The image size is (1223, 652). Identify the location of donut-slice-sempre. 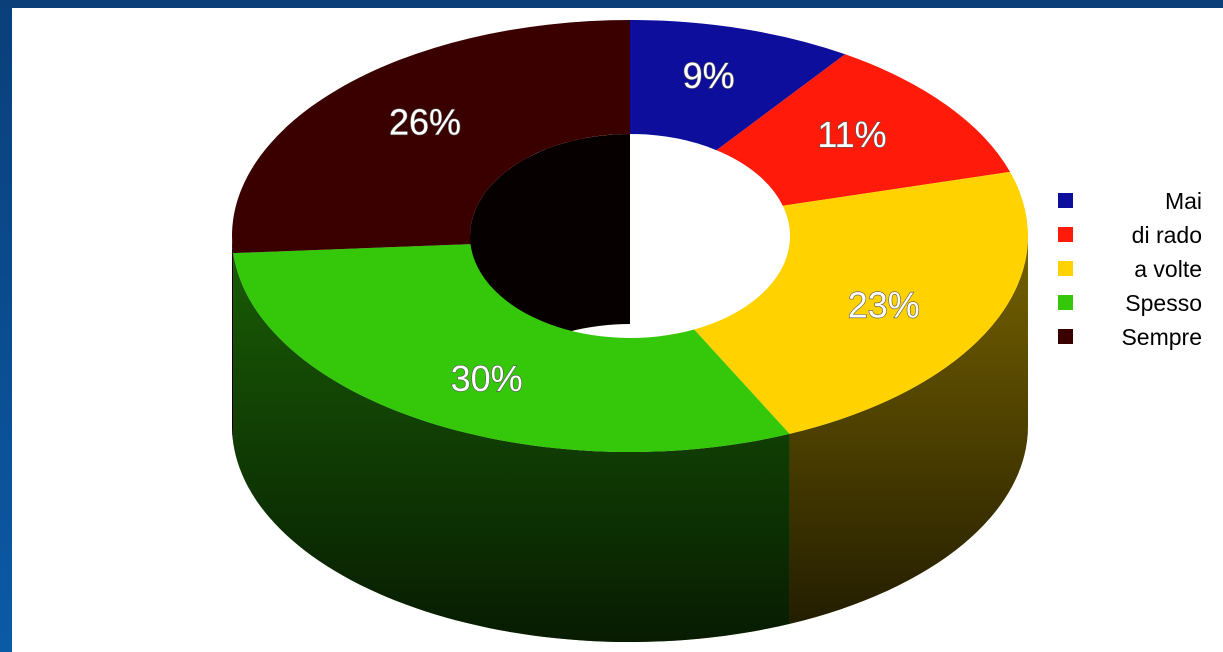
(431, 137).